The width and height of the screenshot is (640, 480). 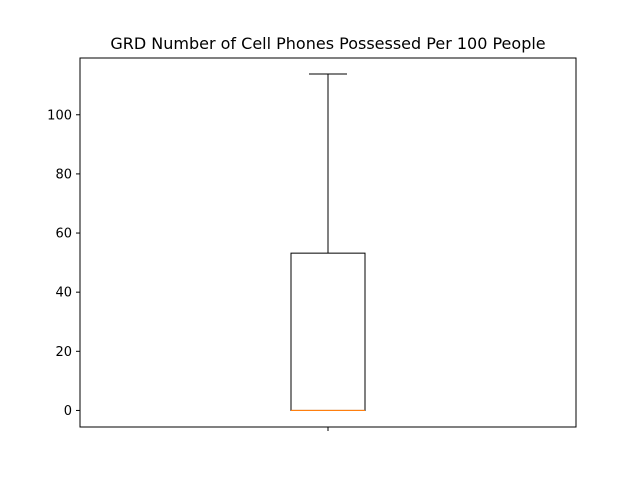 I want to click on y-tick-label: 20, so click(x=63, y=352).